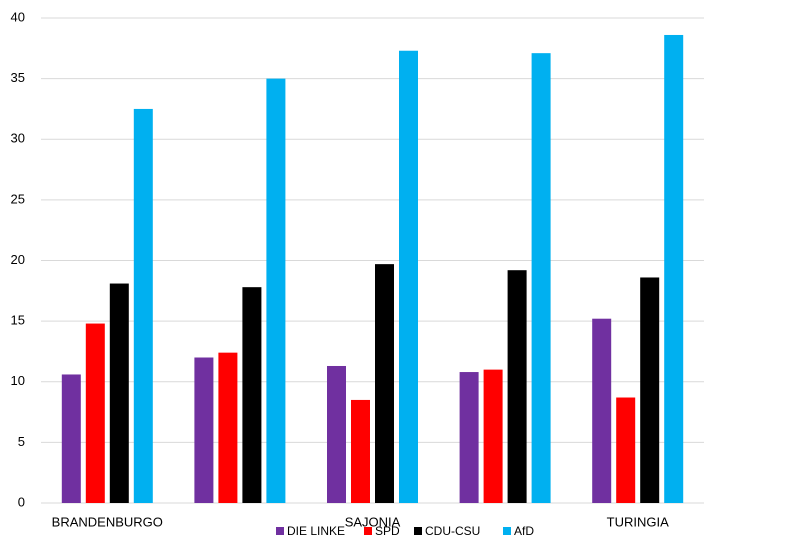 Image resolution: width=812 pixels, height=546 pixels. What do you see at coordinates (373, 521) in the screenshot?
I see `x-tick-label: SAJONIA` at bounding box center [373, 521].